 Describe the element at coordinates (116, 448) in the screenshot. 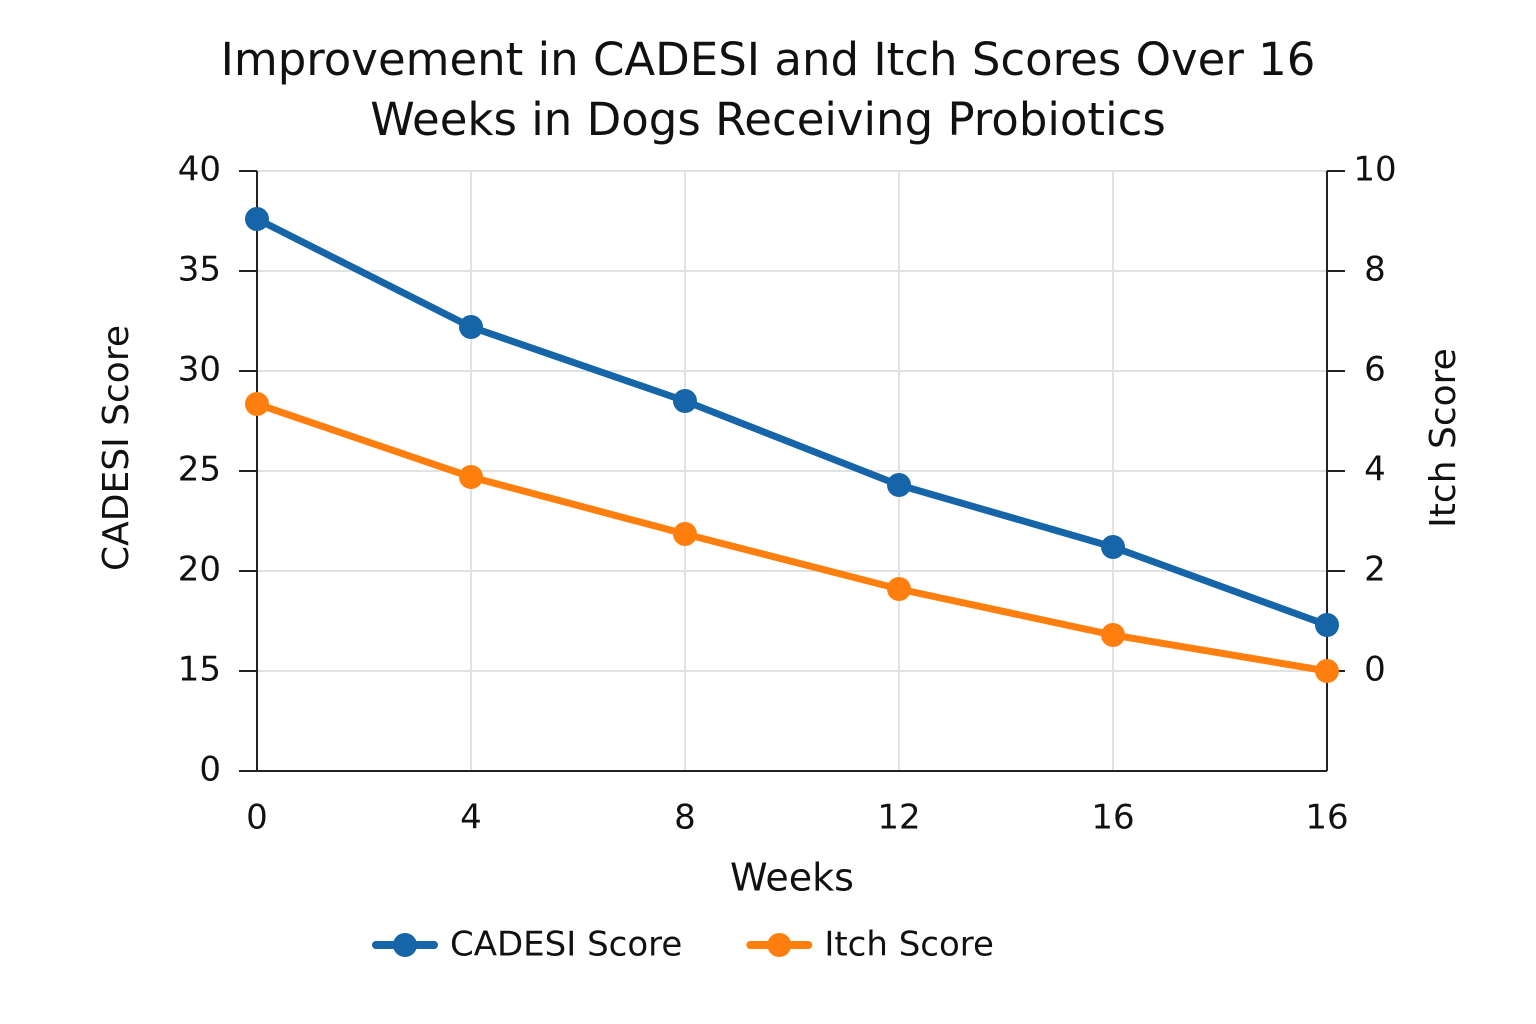

I see `y-axis-label: CADESI Score` at that location.